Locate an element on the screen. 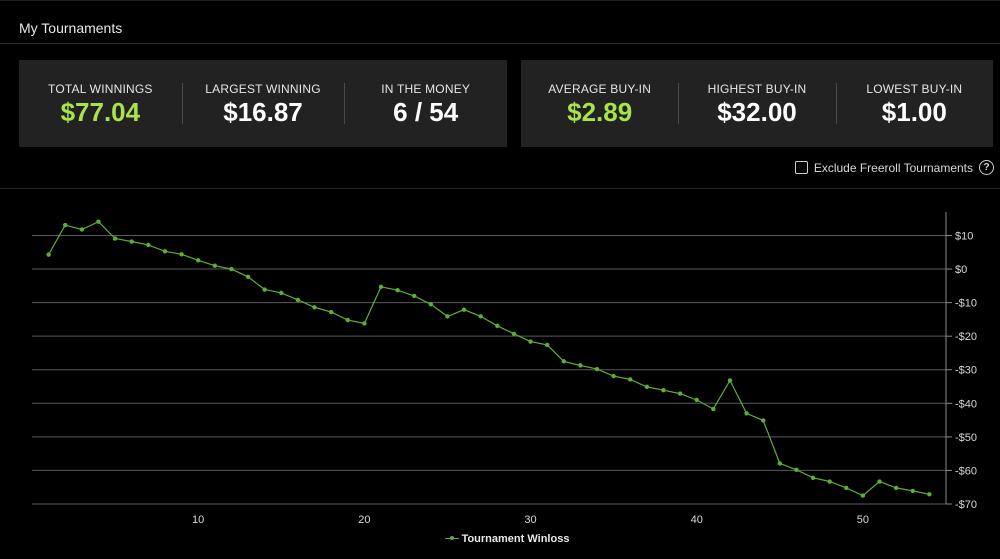 This screenshot has height=559, width=1000. x-tick-label: 50 is located at coordinates (863, 520).